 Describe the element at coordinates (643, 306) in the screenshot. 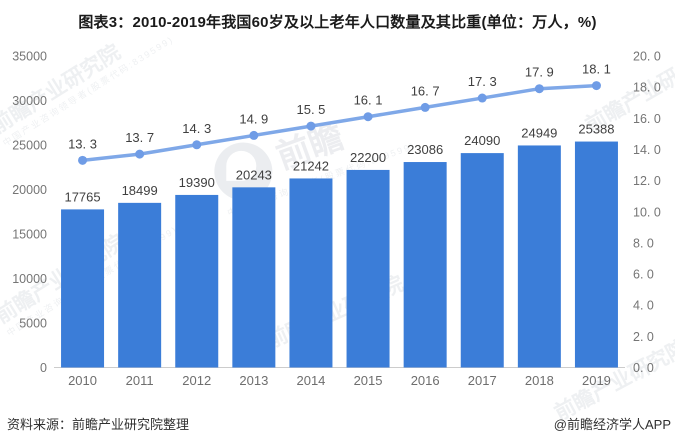

I see `secondary-axis-tick-label: 4. 0` at that location.